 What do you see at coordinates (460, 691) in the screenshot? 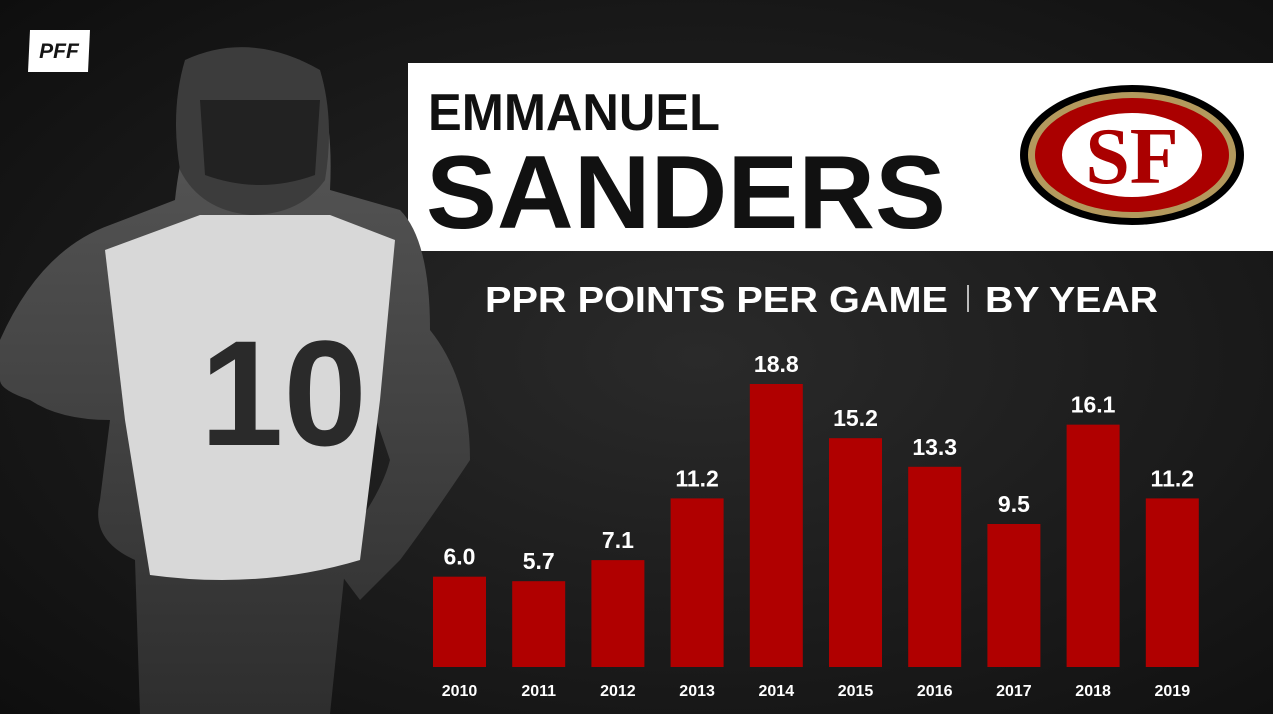
I see `x-tick-label: 2010` at bounding box center [460, 691].